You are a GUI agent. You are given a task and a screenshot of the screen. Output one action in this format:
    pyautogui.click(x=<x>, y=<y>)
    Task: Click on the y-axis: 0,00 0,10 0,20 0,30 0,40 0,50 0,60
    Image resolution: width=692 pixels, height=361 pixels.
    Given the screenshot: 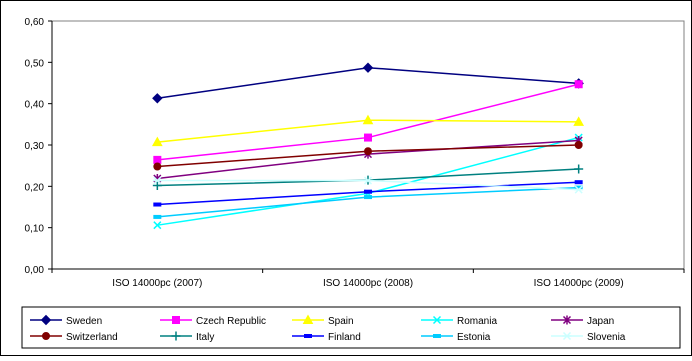 What is the action you would take?
    pyautogui.click(x=39, y=146)
    